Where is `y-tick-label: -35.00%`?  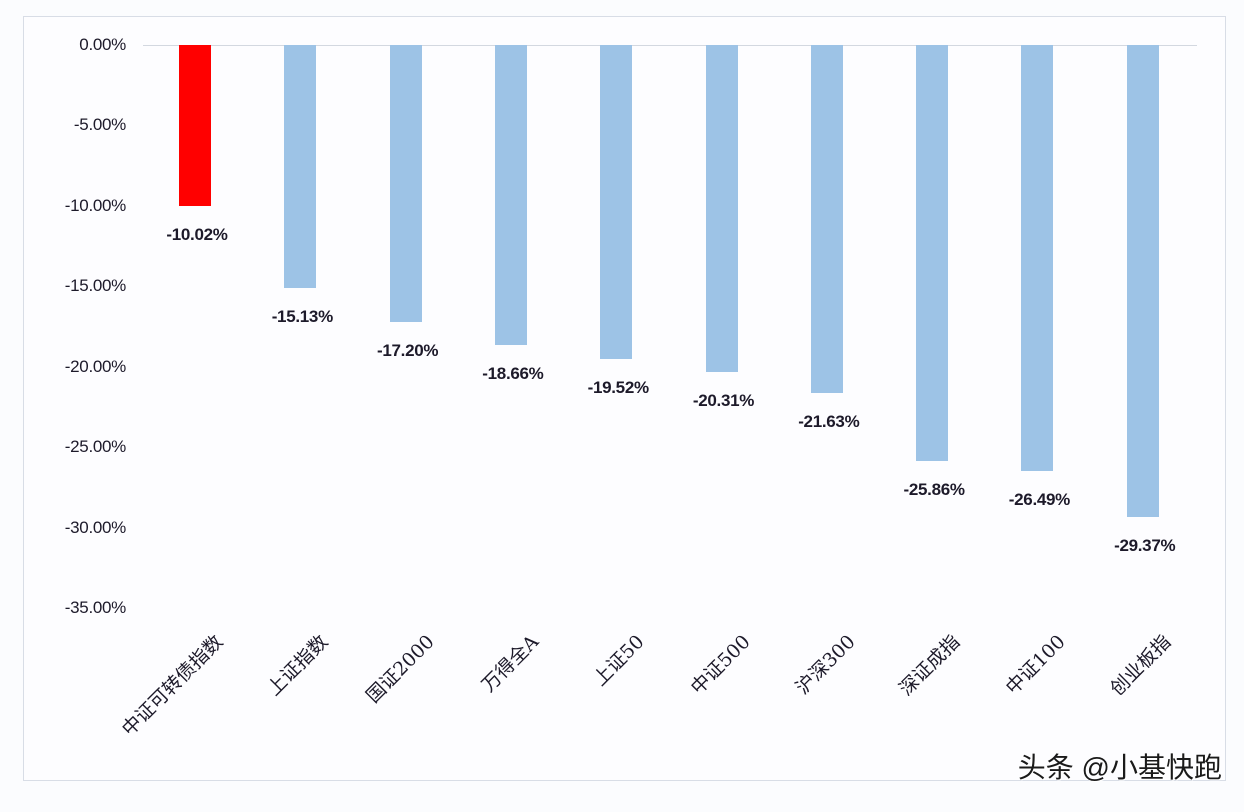 y-tick-label: -35.00% is located at coordinates (95, 607).